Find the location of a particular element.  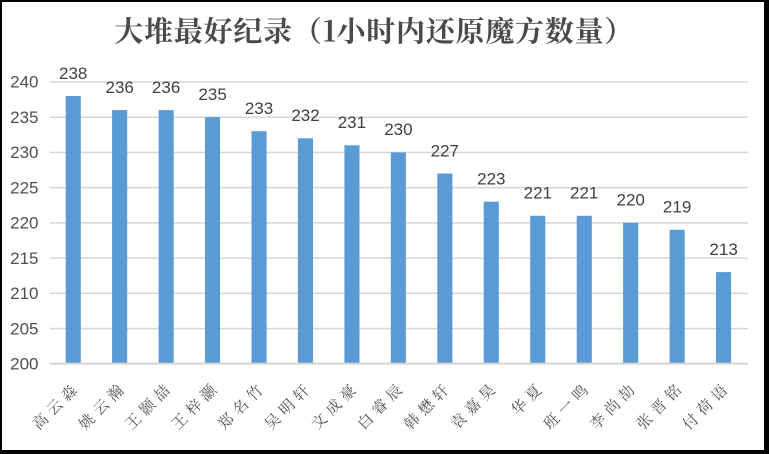

svg-text: 231 is located at coordinates (352, 122).